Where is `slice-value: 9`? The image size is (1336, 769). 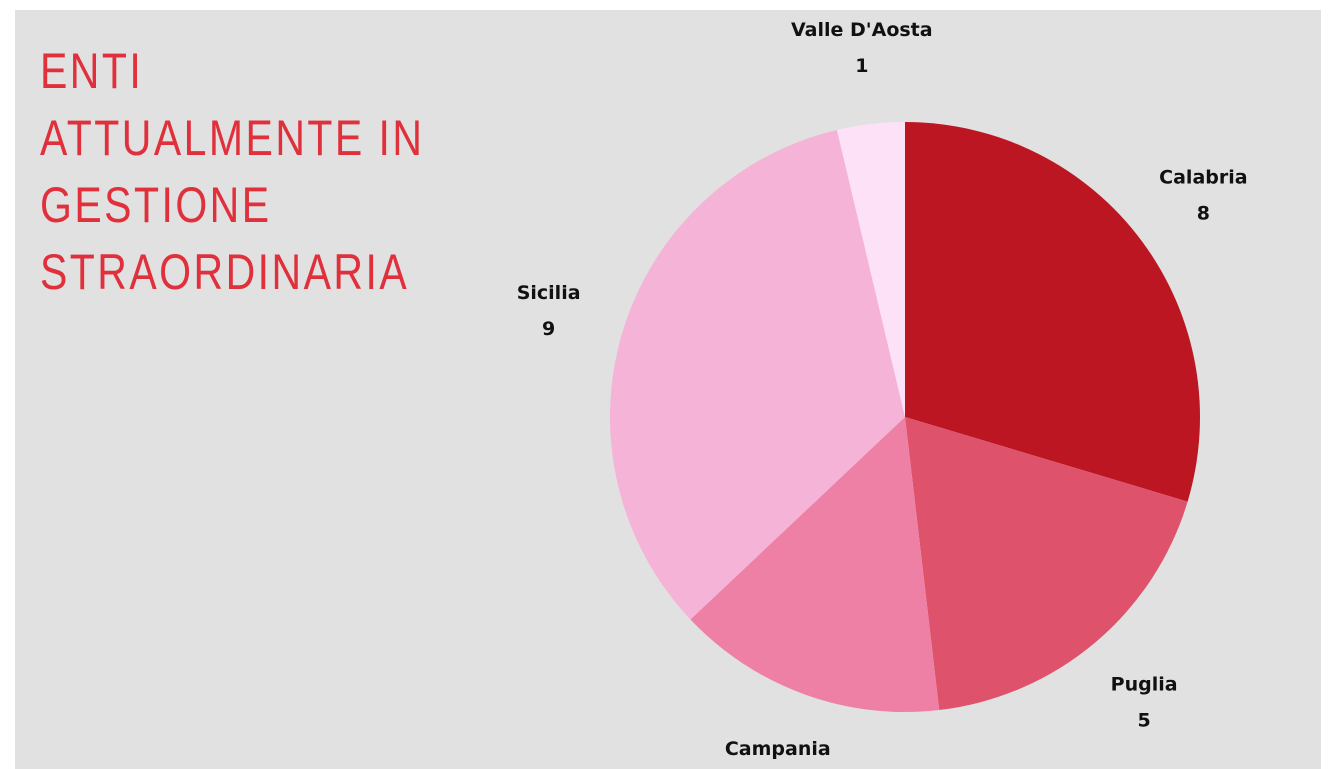 slice-value: 9 is located at coordinates (548, 329).